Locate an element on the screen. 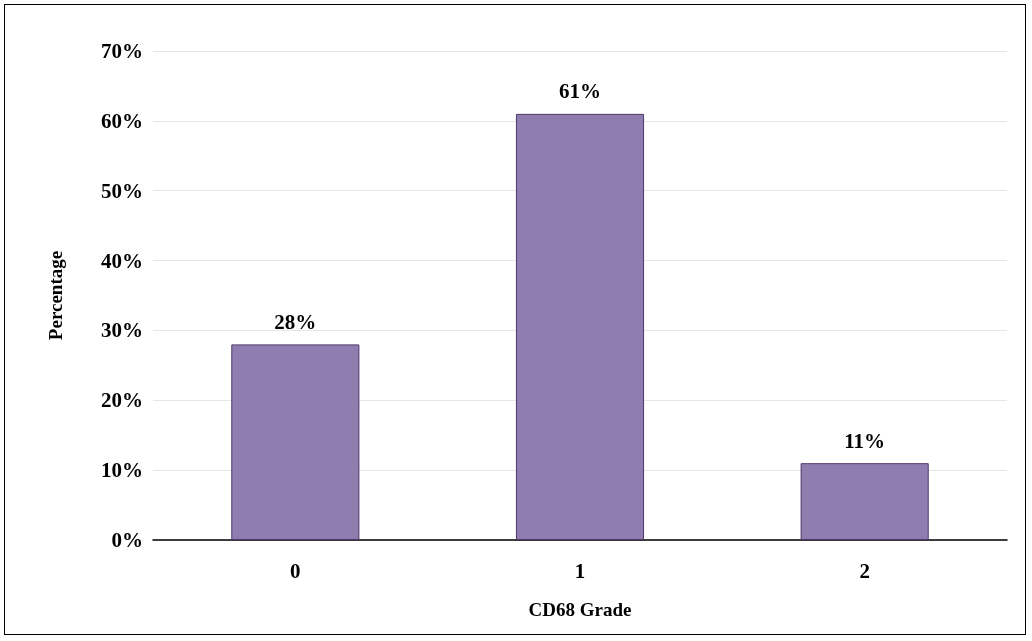 The height and width of the screenshot is (641, 1032). y-tick-label: 10% is located at coordinates (122, 470).